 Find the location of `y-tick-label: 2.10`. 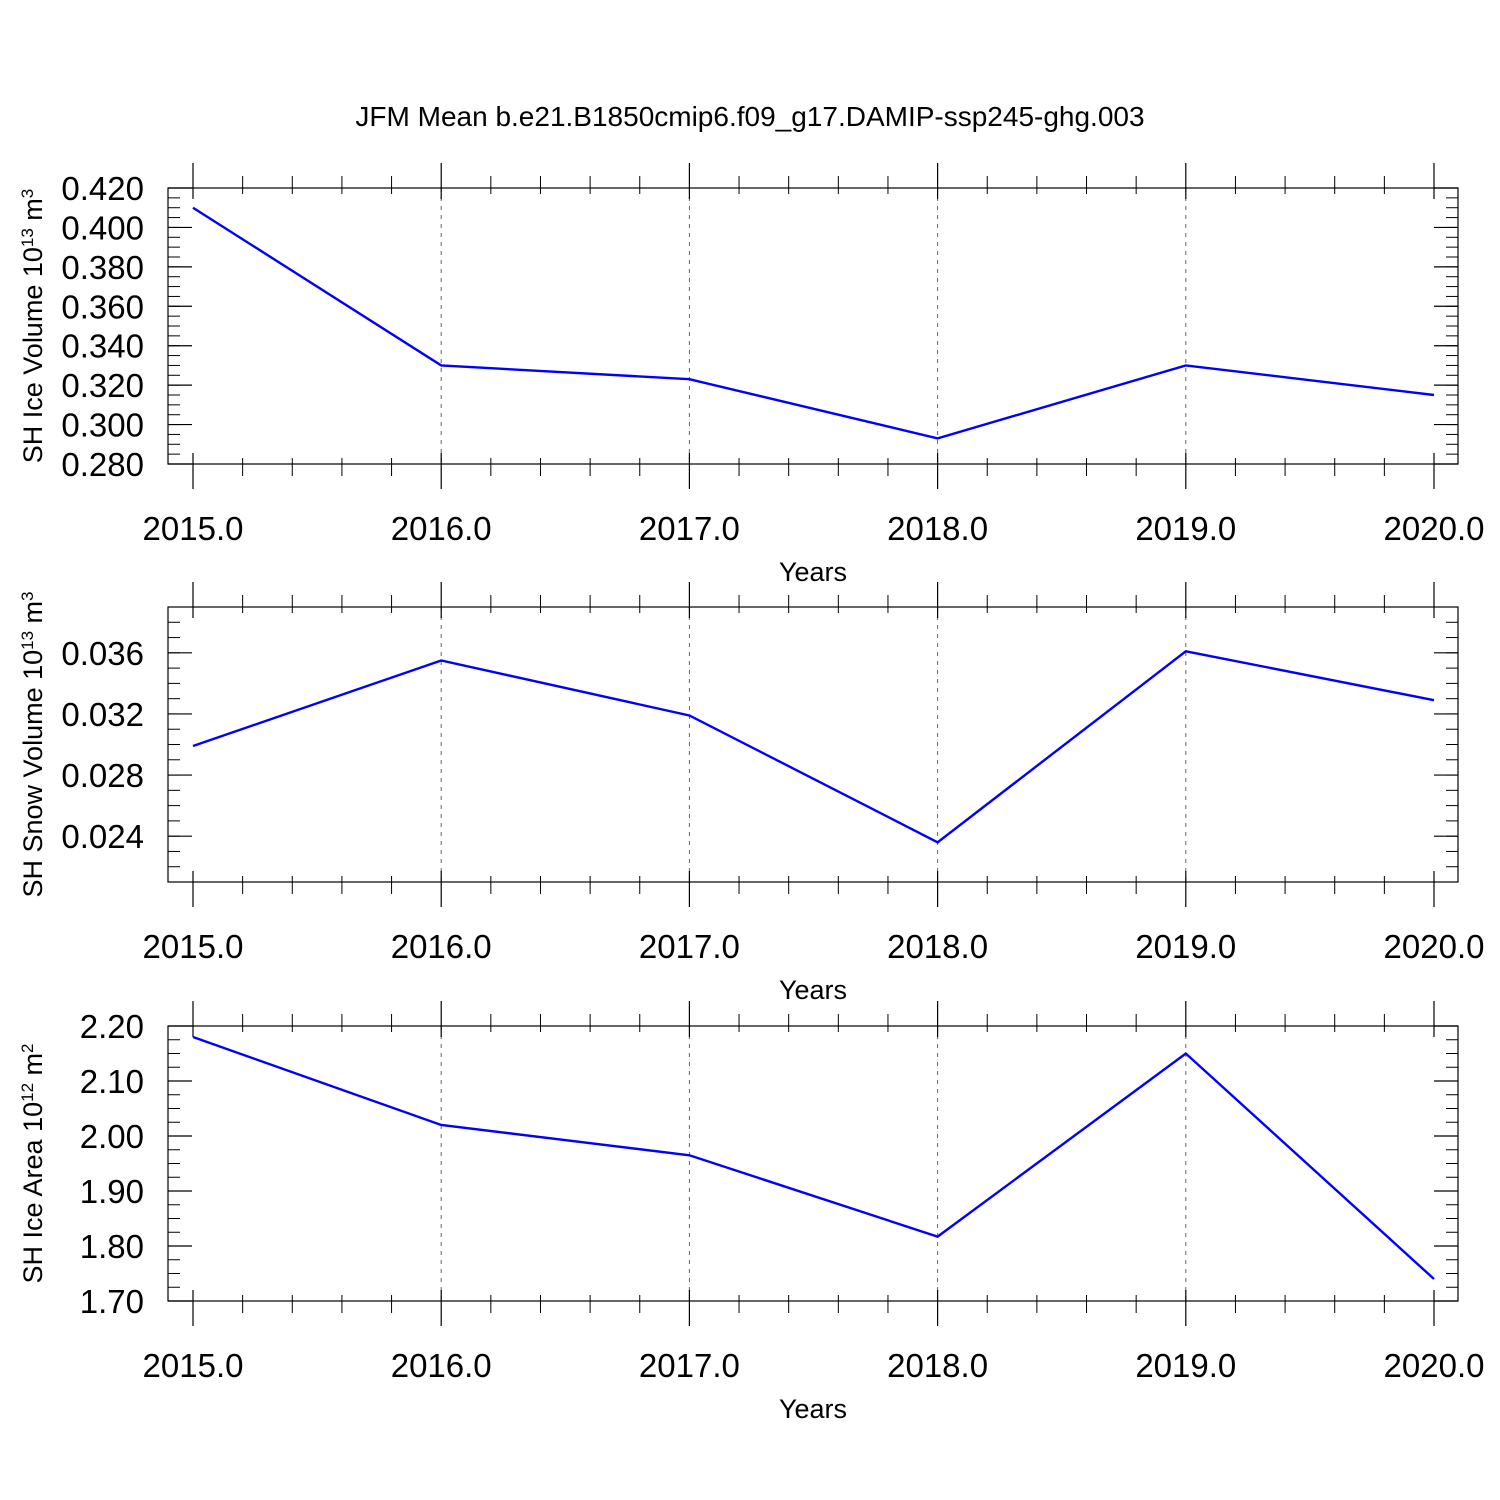

y-tick-label: 2.10 is located at coordinates (112, 1081).